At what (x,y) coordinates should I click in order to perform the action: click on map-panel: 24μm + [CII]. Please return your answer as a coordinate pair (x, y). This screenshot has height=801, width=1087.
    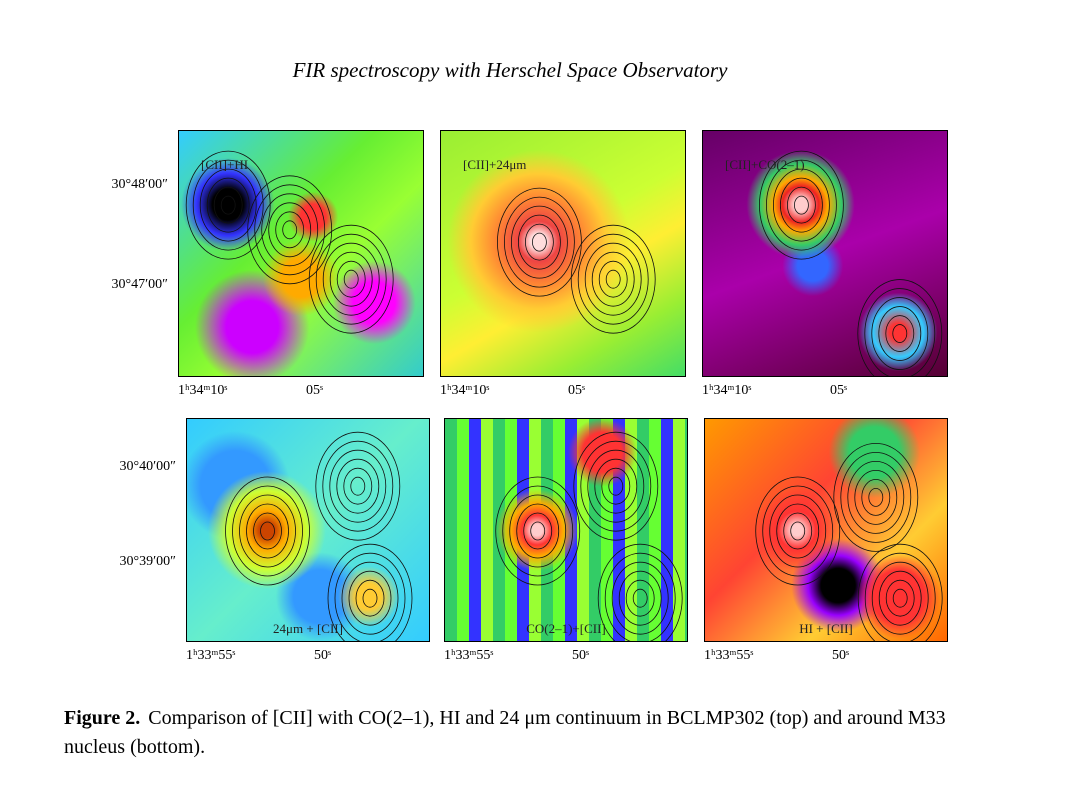
    Looking at the image, I should click on (308, 530).